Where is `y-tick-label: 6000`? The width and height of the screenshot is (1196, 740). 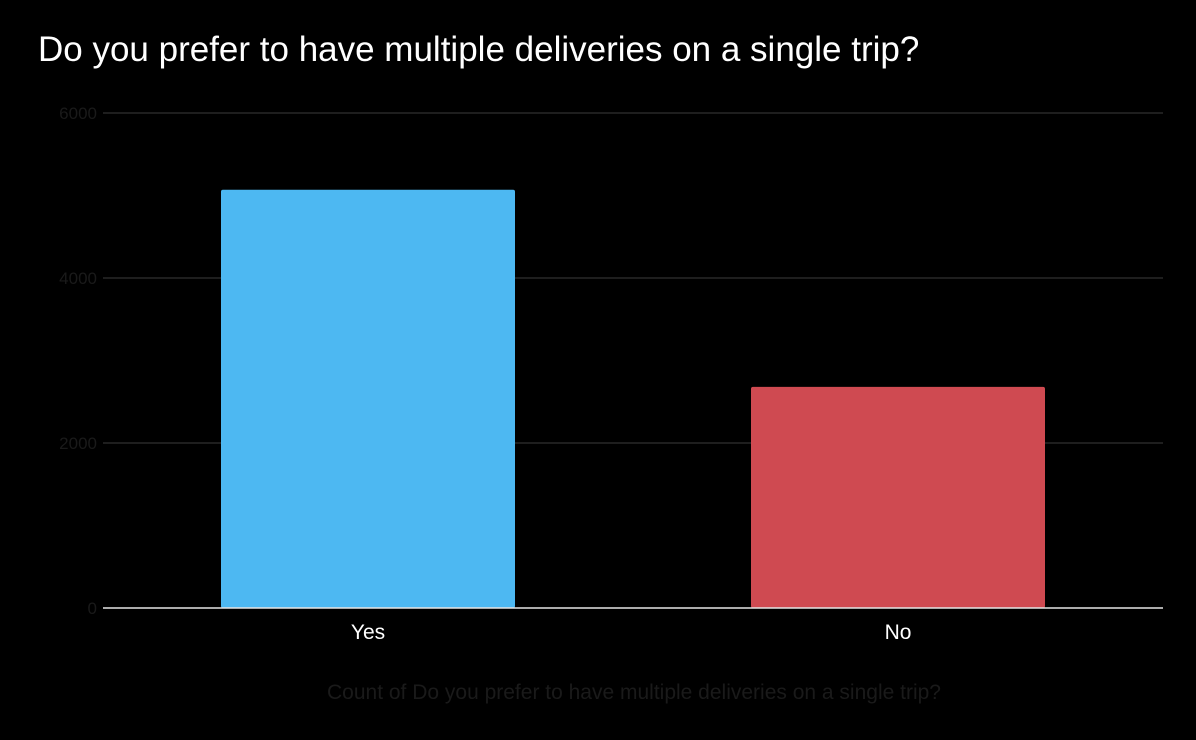
y-tick-label: 6000 is located at coordinates (78, 113).